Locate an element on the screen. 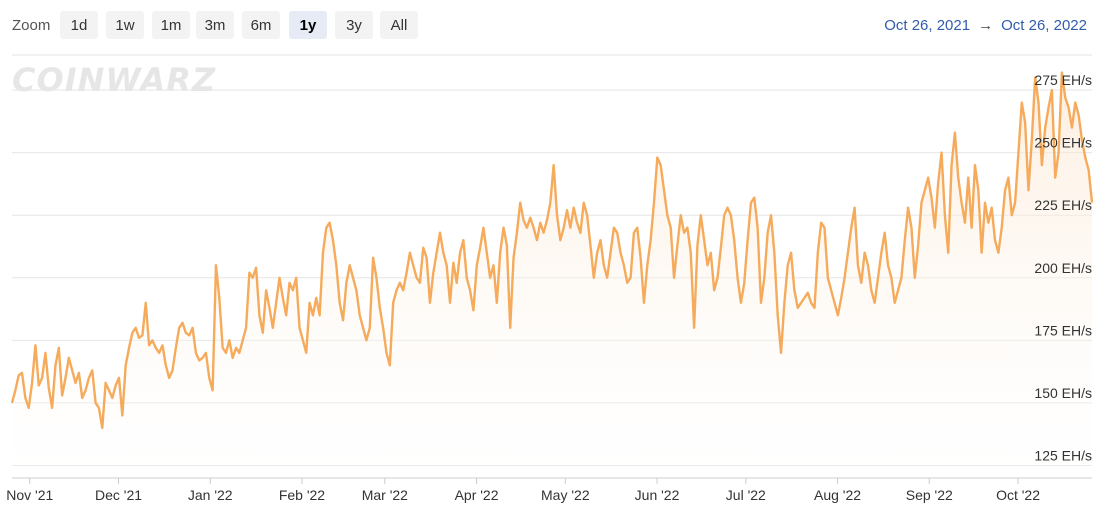 This screenshot has height=517, width=1100. x-tick-label: Nov '21 is located at coordinates (29, 495).